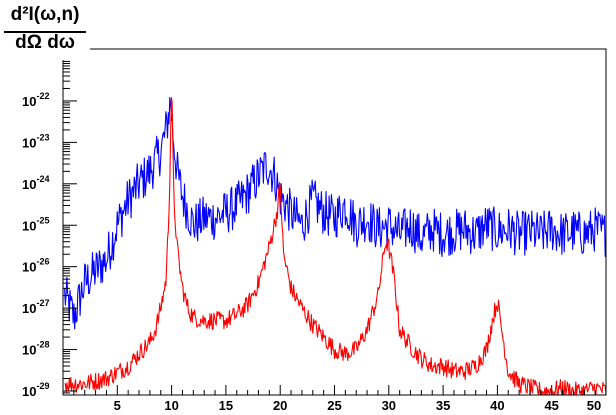 The width and height of the screenshot is (616, 415). I want to click on y-tick-label: 10-29, so click(35, 390).